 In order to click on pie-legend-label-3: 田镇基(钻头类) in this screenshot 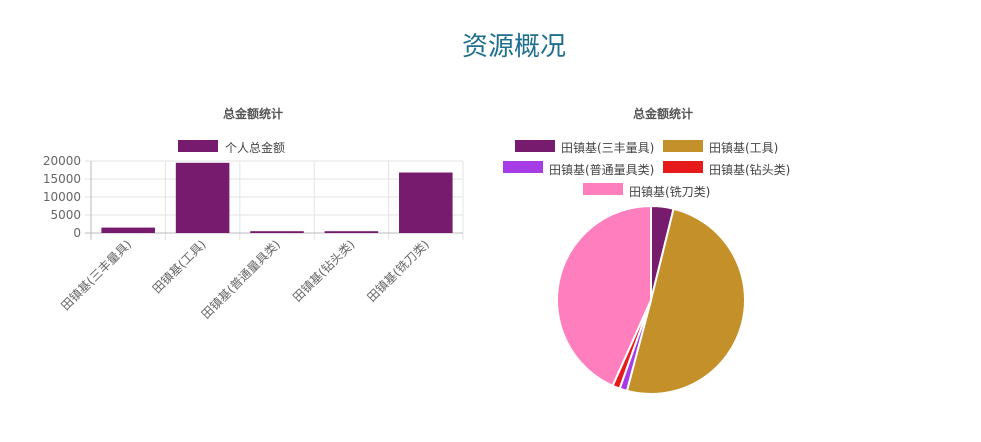, I will do `click(750, 170)`.